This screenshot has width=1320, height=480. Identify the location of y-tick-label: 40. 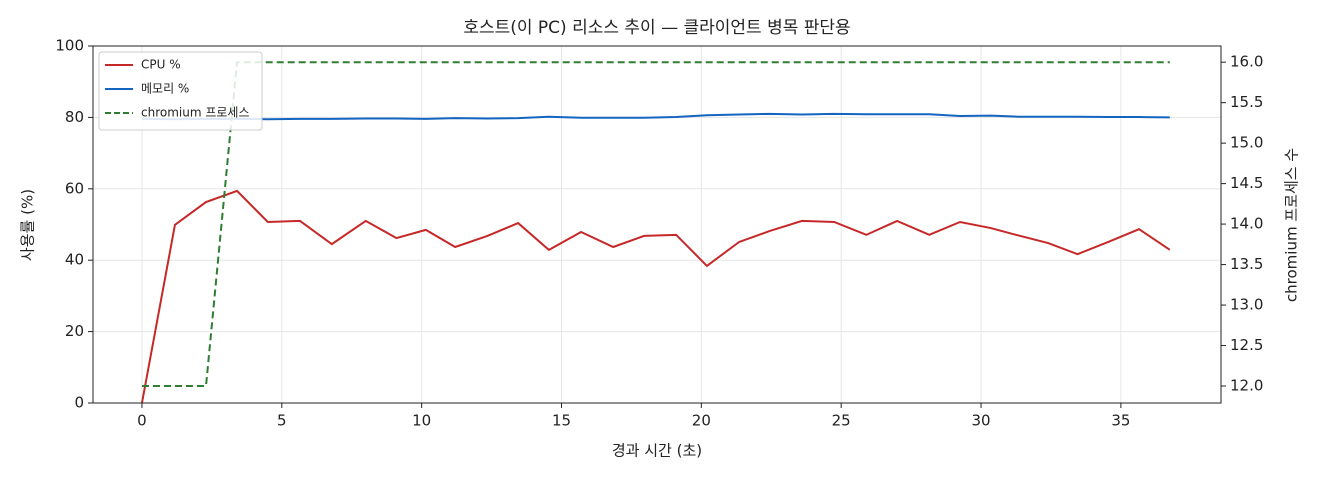
(74, 260).